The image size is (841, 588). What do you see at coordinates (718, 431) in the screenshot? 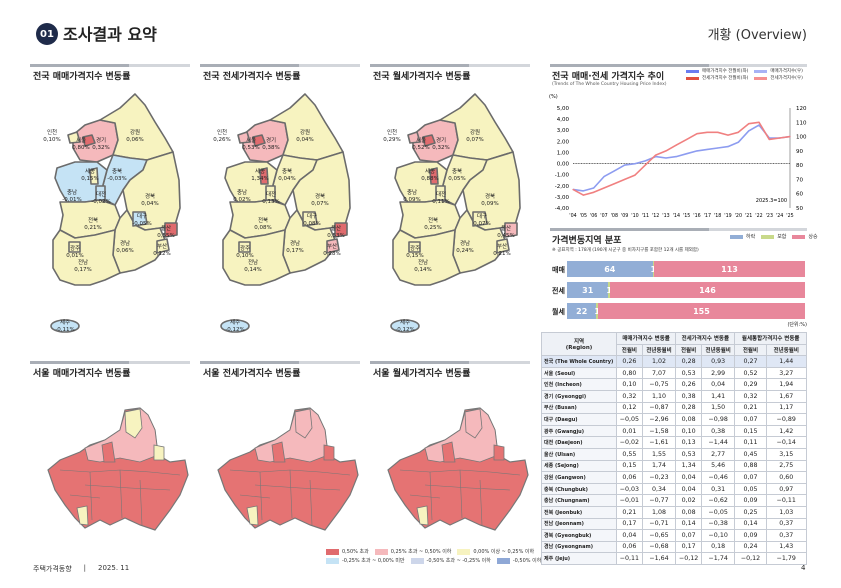
I see `value-cell: 0,38` at bounding box center [718, 431].